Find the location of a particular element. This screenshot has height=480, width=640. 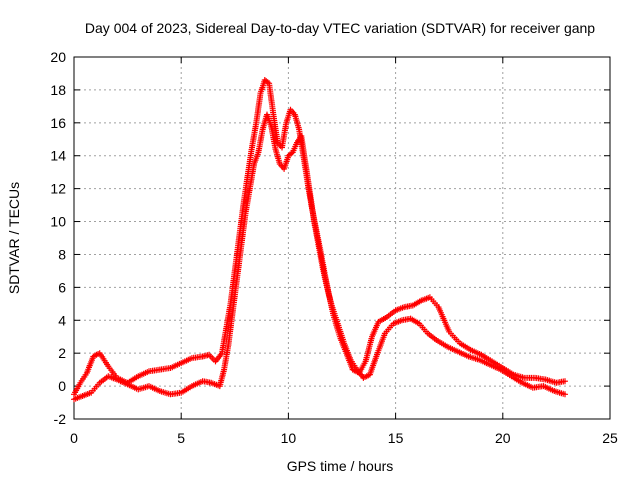

y-tick-label: 18 is located at coordinates (58, 90).